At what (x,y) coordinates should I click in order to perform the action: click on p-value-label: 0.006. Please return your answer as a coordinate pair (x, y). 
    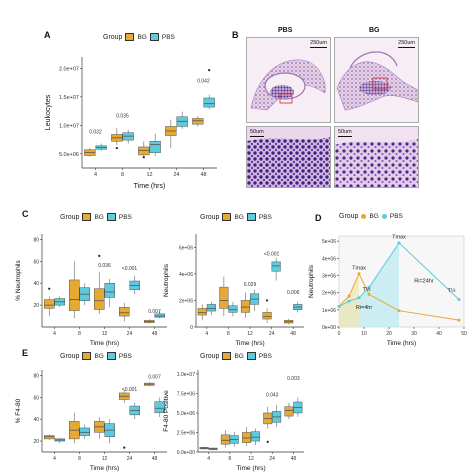
    Looking at the image, I should click on (293, 293).